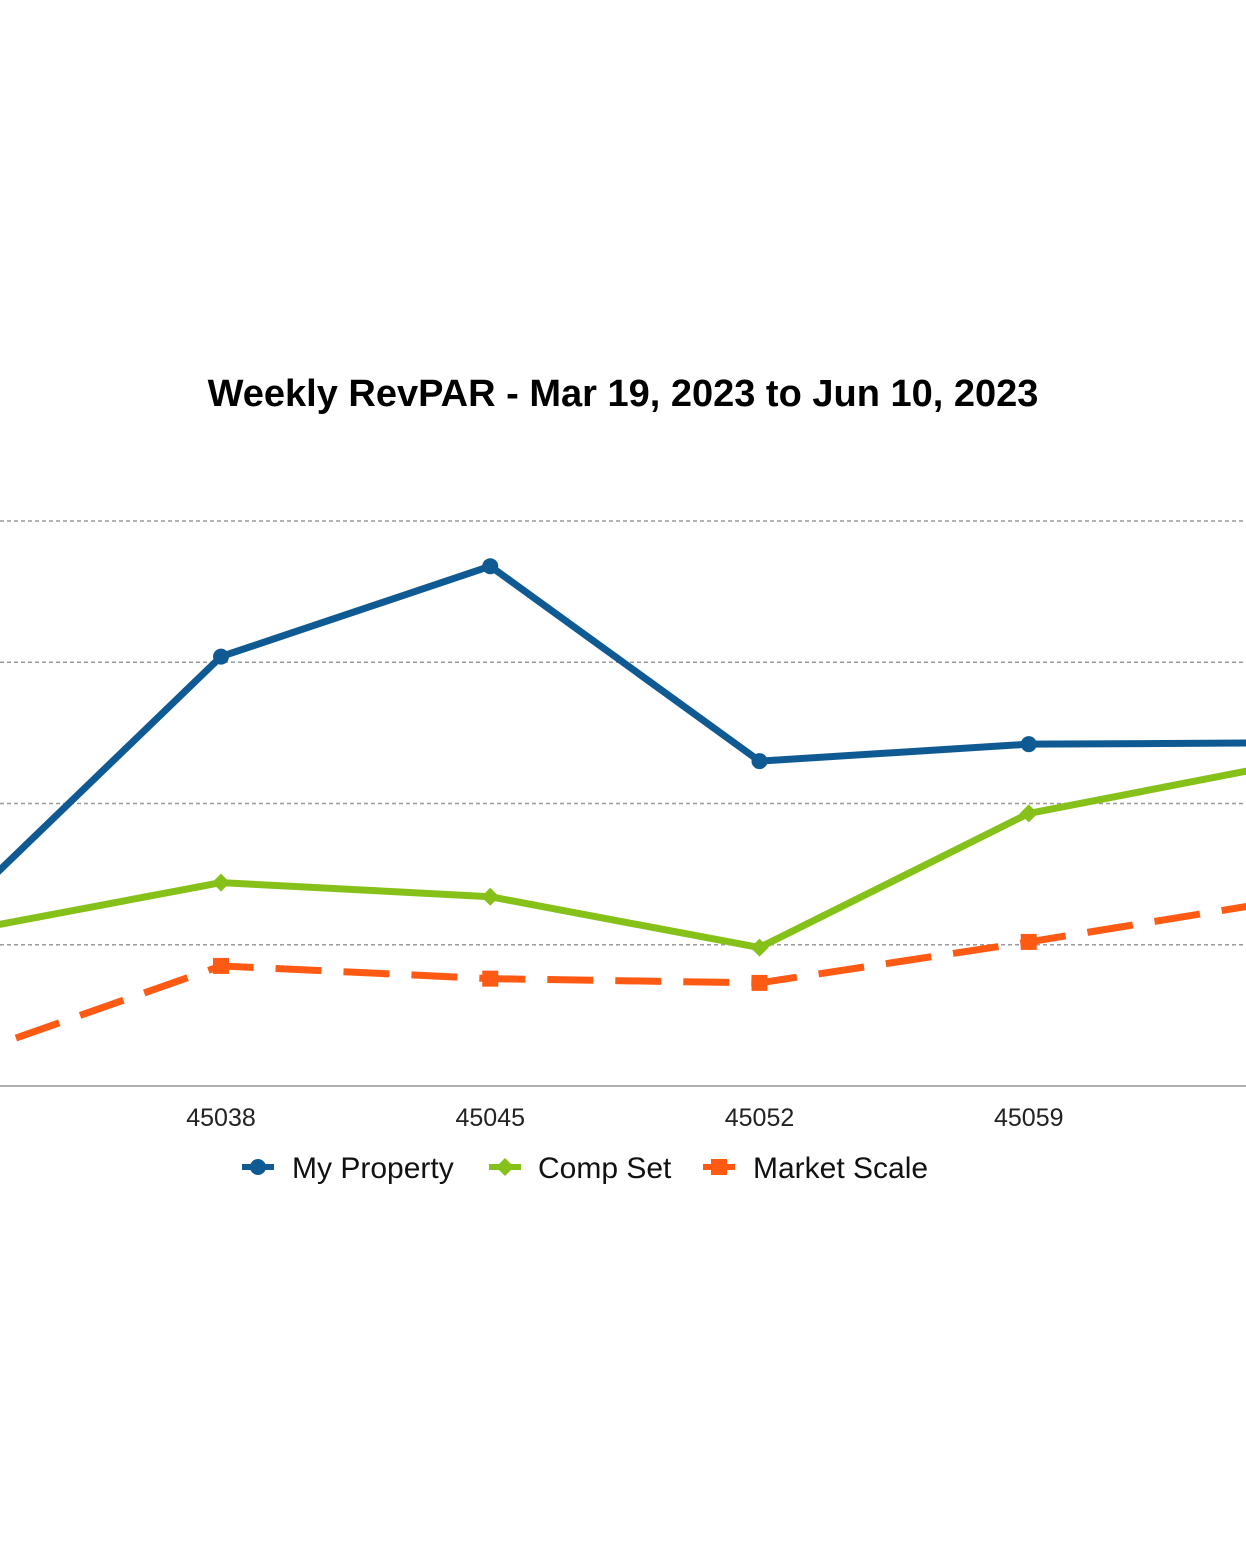  Describe the element at coordinates (490, 1118) in the screenshot. I see `x-tick-label: 45045` at that location.